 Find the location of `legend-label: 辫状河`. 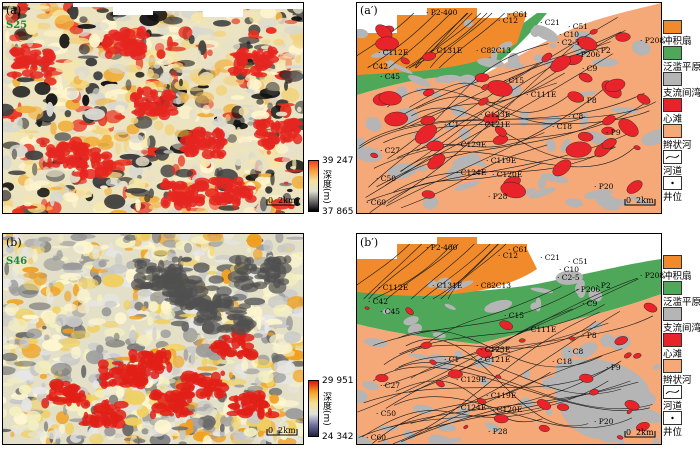

legend-label: 辫状河 is located at coordinates (677, 145).